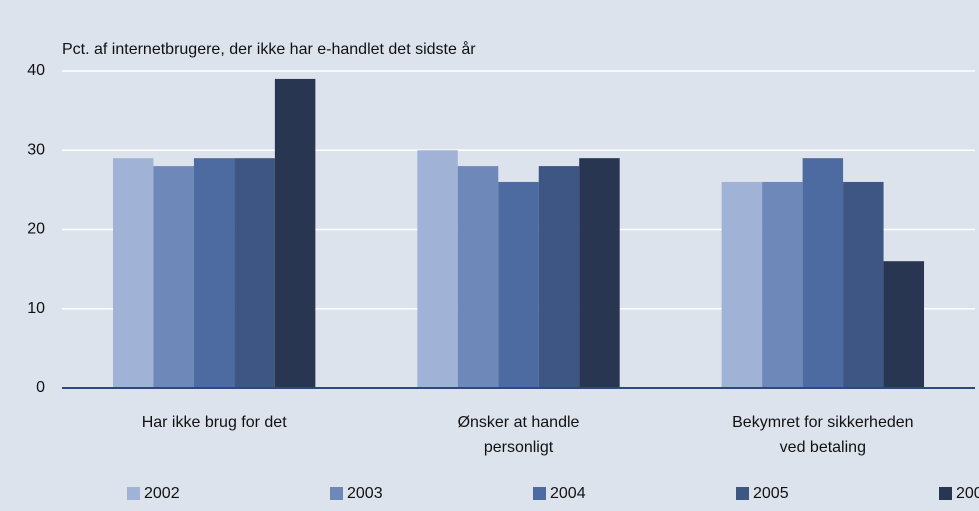  I want to click on y-tick-label: 30, so click(36, 149).